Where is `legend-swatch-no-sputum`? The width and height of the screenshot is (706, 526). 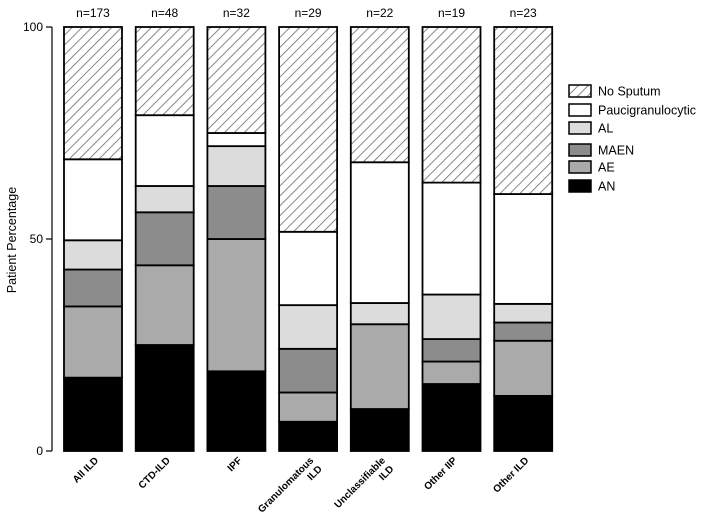
legend-swatch-no-sputum is located at coordinates (580, 91).